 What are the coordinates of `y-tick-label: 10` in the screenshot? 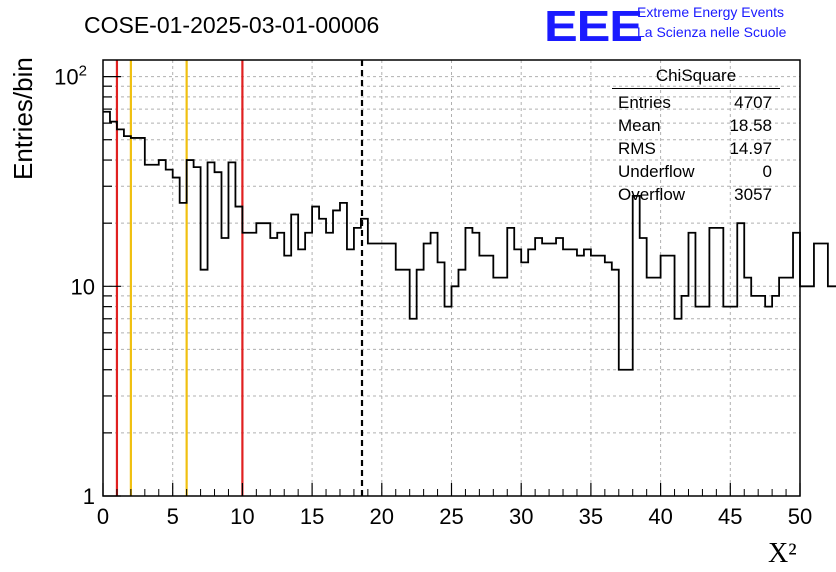 It's located at (83, 286).